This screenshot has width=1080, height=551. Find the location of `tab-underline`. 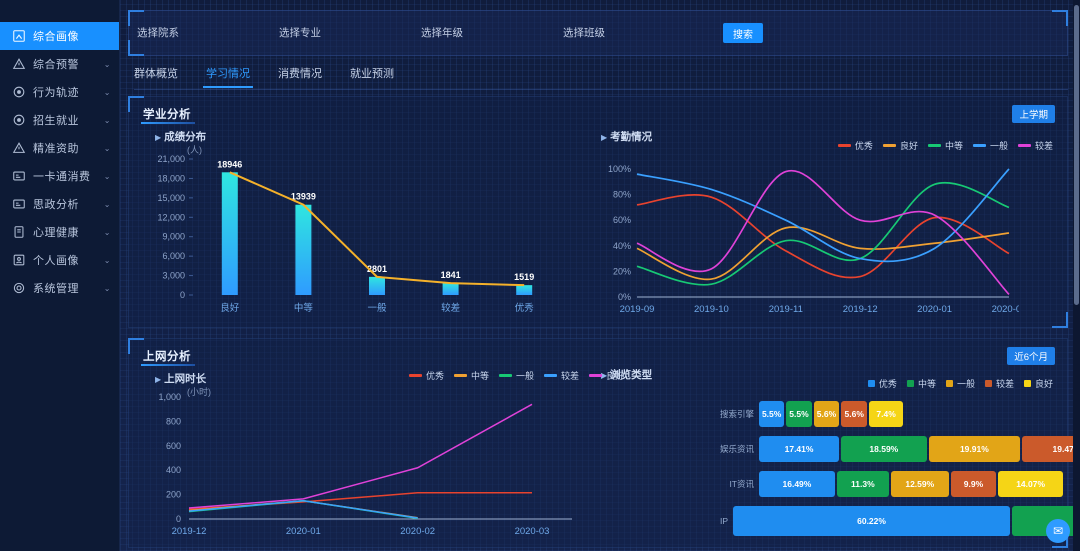

tab-underline is located at coordinates (601, 89).